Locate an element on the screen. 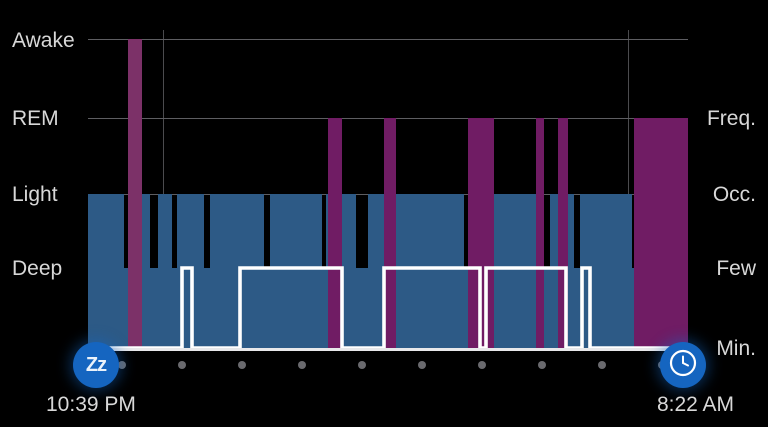 The height and width of the screenshot is (427, 768). sleep-start-time: 10:39 PM is located at coordinates (91, 404).